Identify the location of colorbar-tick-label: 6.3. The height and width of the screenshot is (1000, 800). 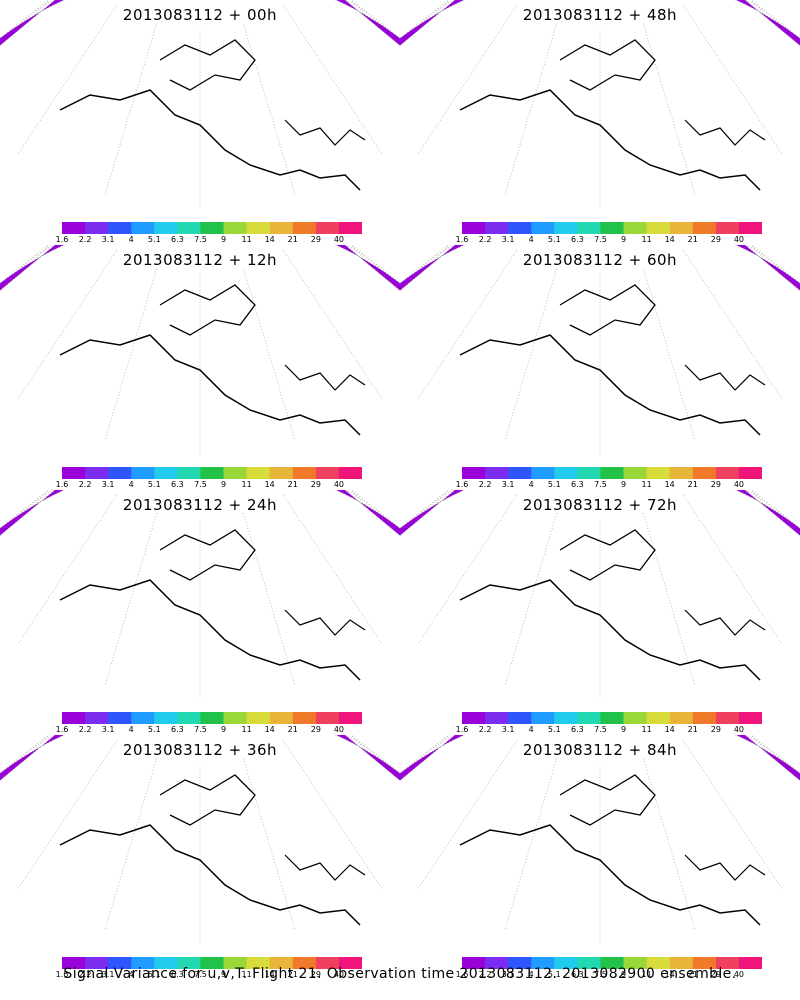
(177, 974).